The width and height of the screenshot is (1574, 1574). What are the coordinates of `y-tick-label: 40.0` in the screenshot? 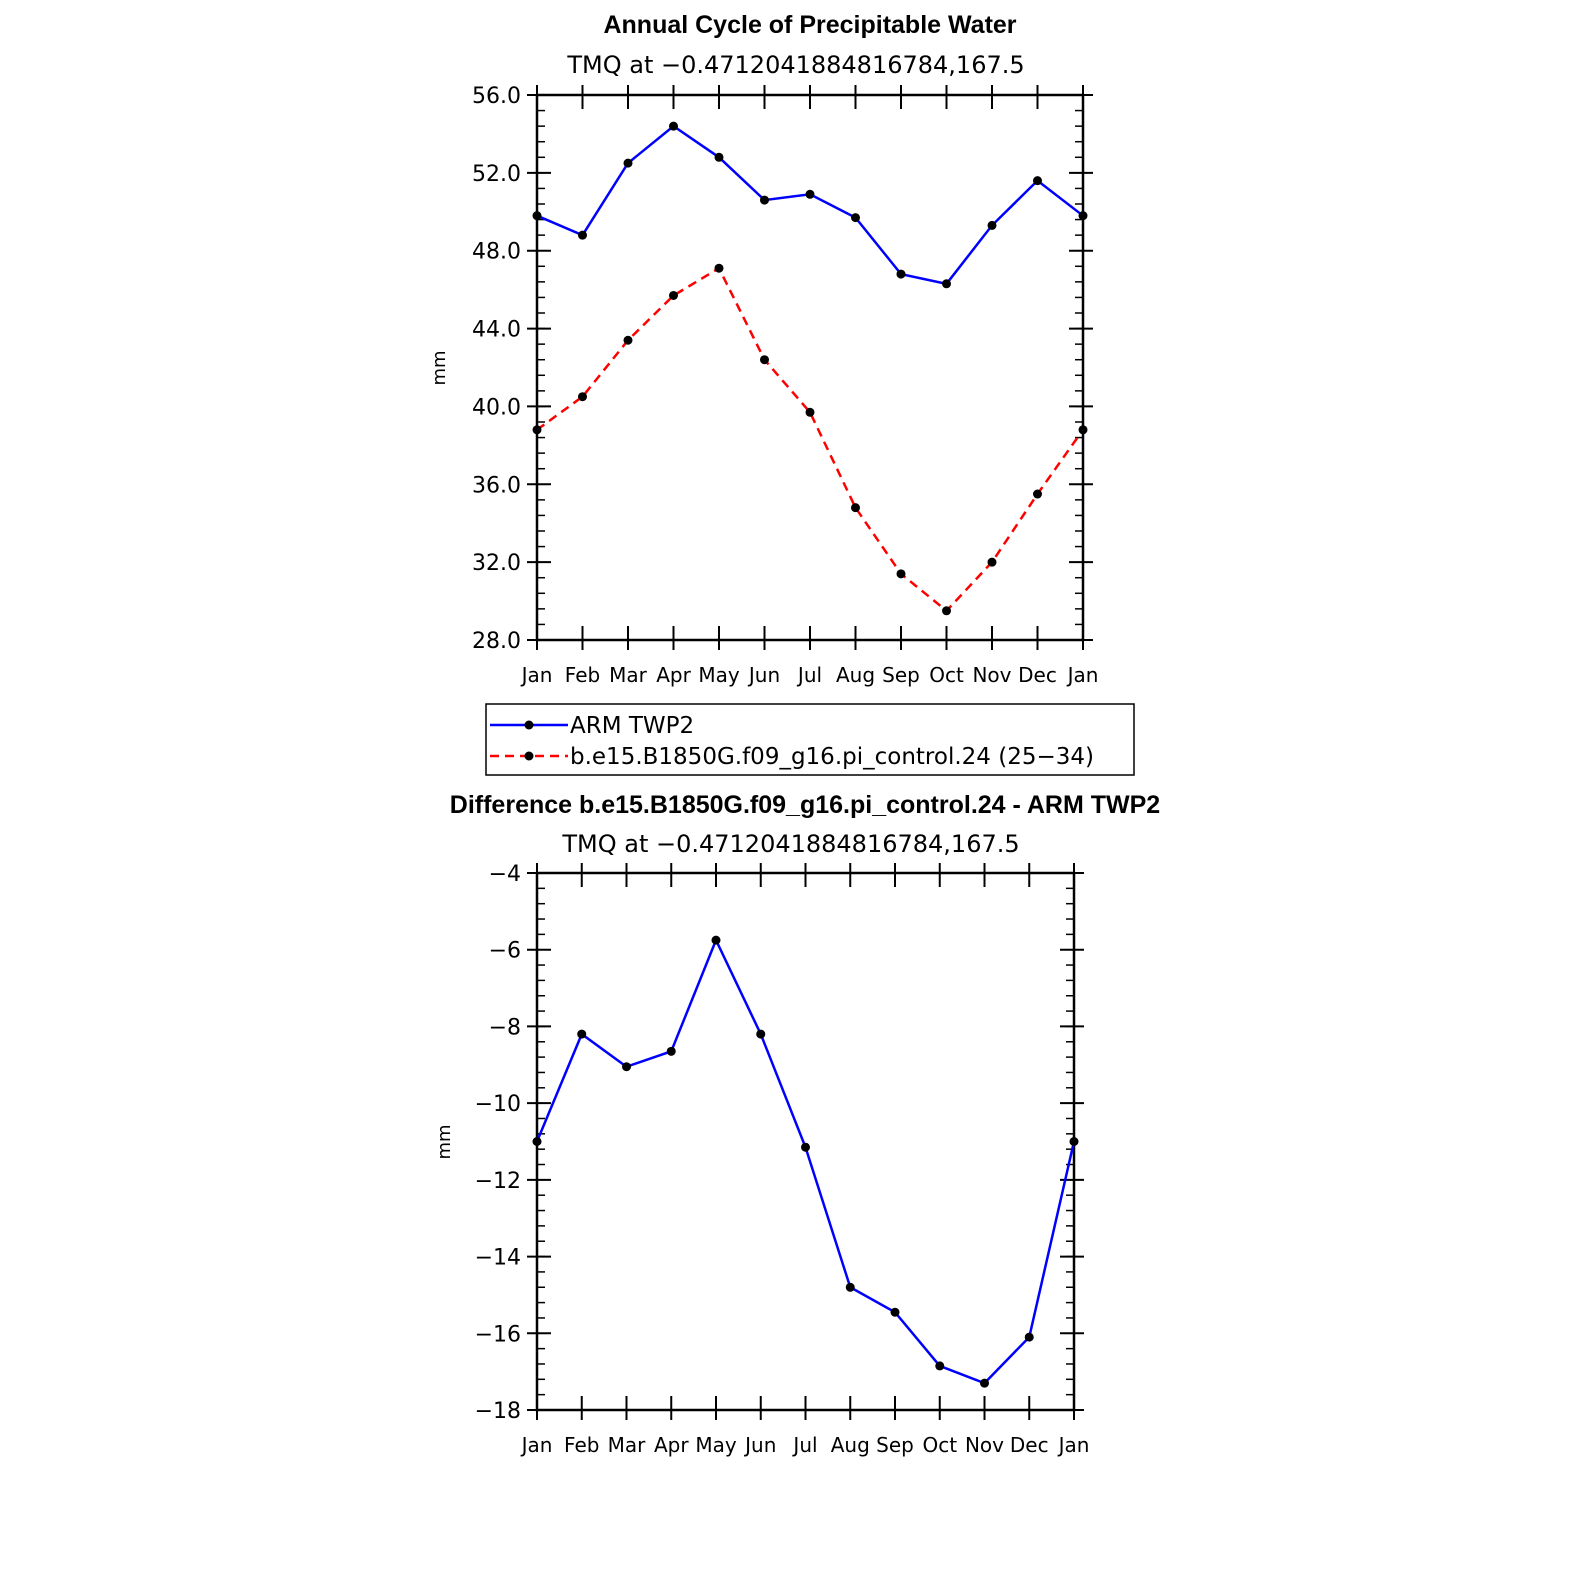 It's located at (496, 407).